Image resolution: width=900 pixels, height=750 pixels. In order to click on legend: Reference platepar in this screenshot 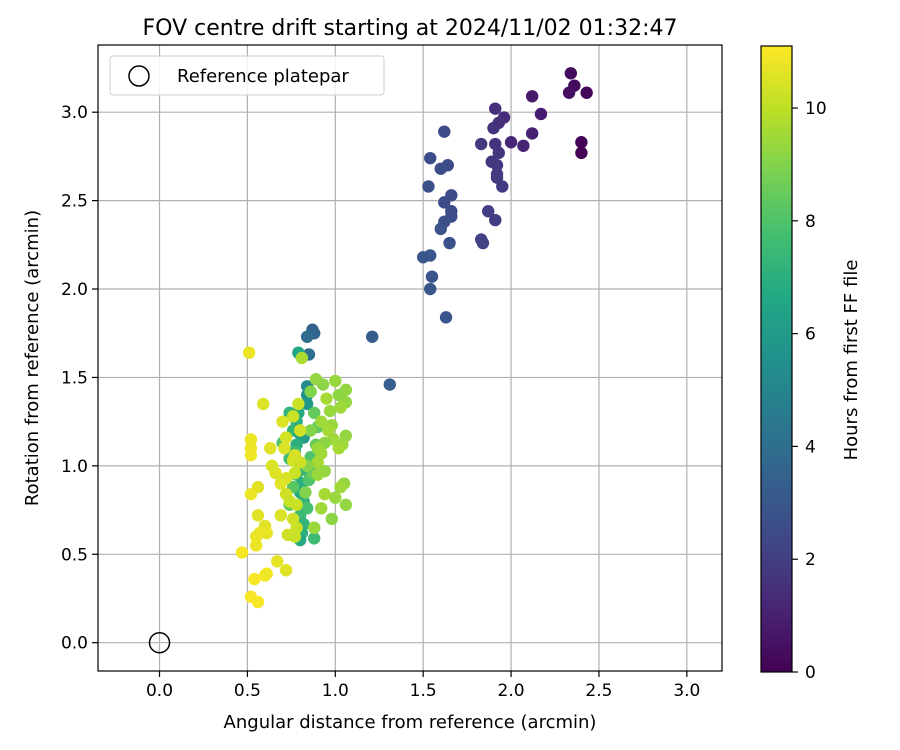, I will do `click(247, 75)`.